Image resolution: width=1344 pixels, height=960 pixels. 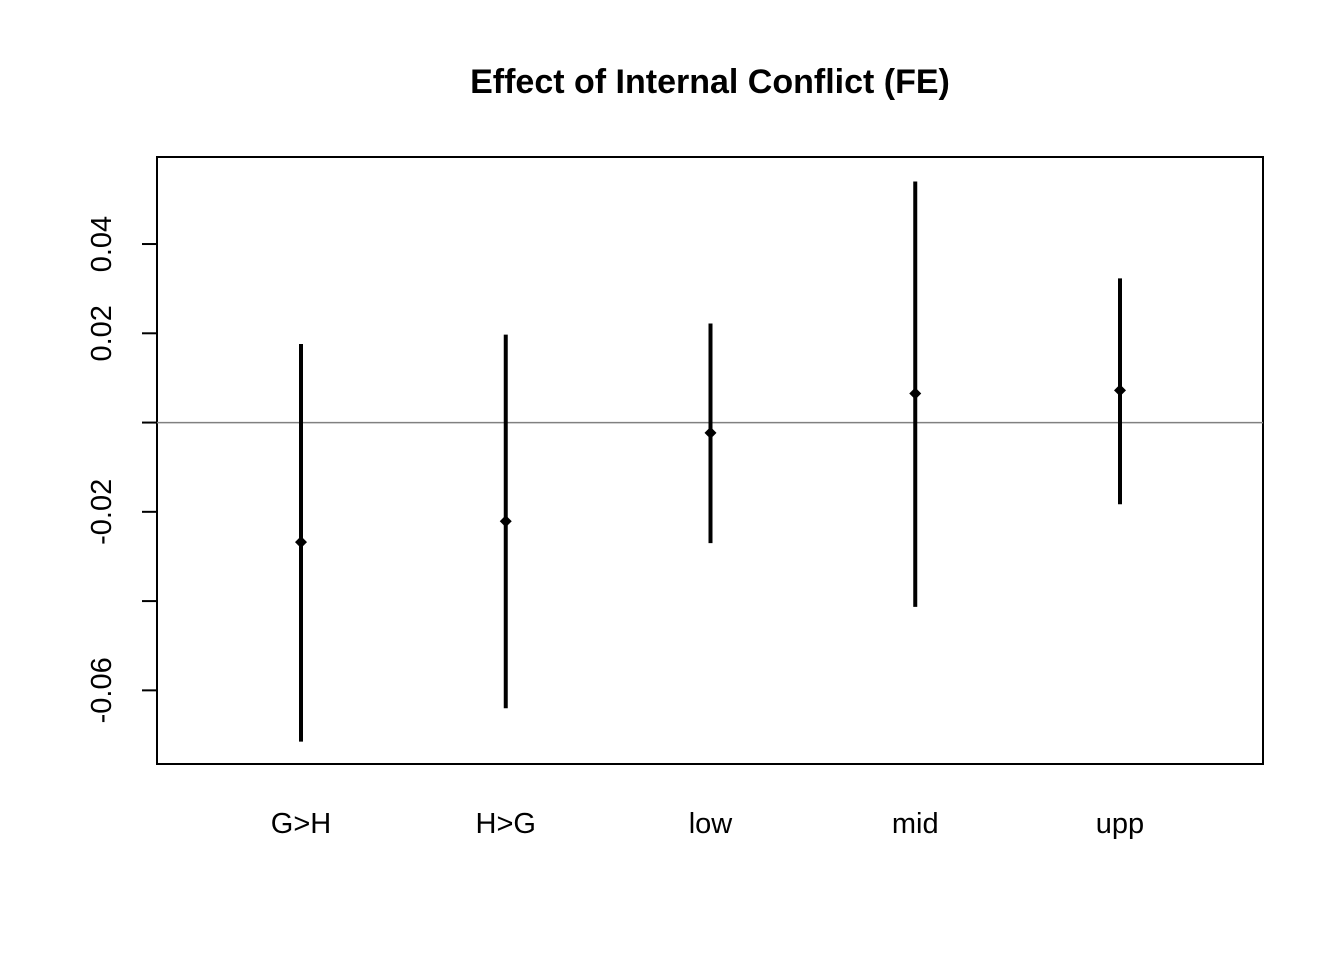 I want to click on y-tick-label: 0.04, so click(x=102, y=244).